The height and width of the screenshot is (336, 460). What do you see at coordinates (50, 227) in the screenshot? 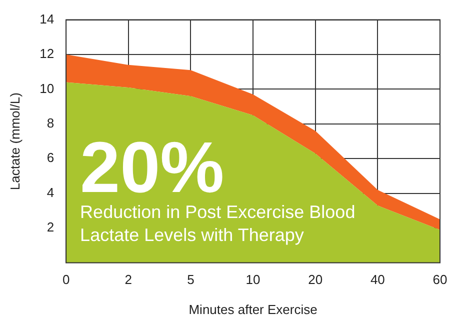
I see `y-tick-label: 2` at bounding box center [50, 227].